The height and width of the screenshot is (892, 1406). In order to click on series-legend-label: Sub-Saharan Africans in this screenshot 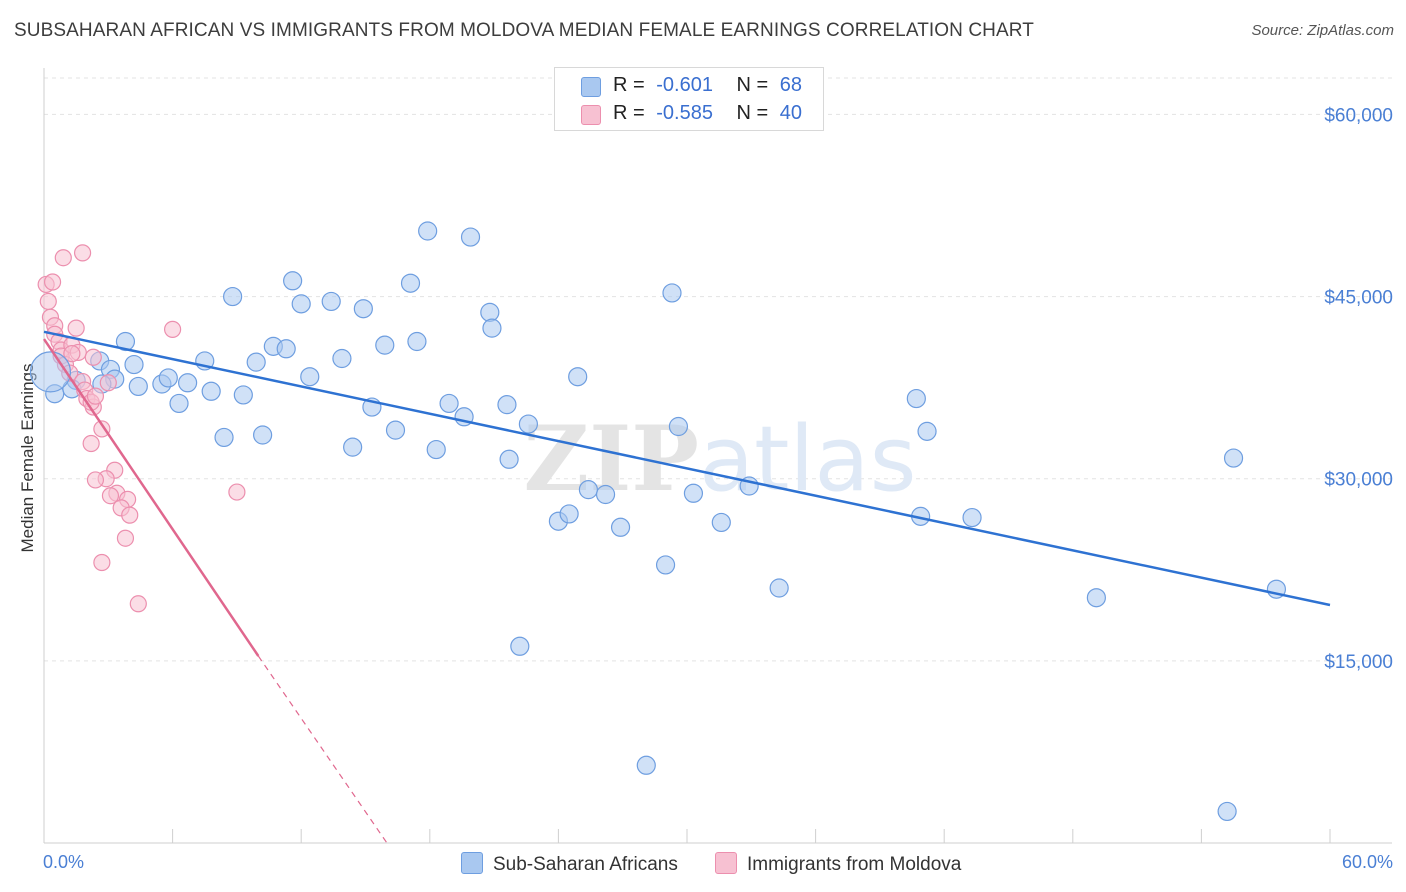, I will do `click(585, 864)`.